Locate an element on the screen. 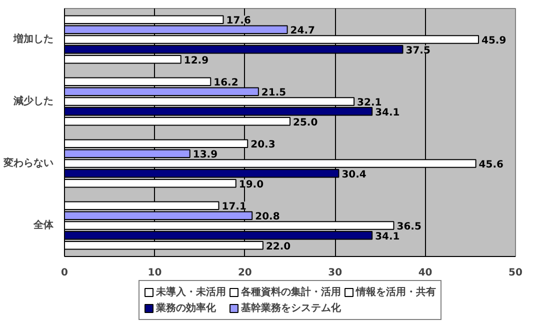  data-label: 12.9 is located at coordinates (196, 60).